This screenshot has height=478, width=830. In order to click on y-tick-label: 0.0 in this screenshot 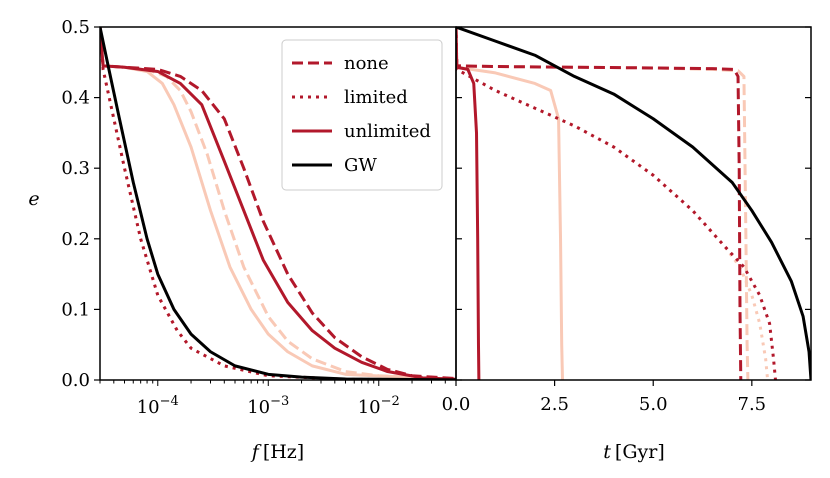, I will do `click(75, 380)`.